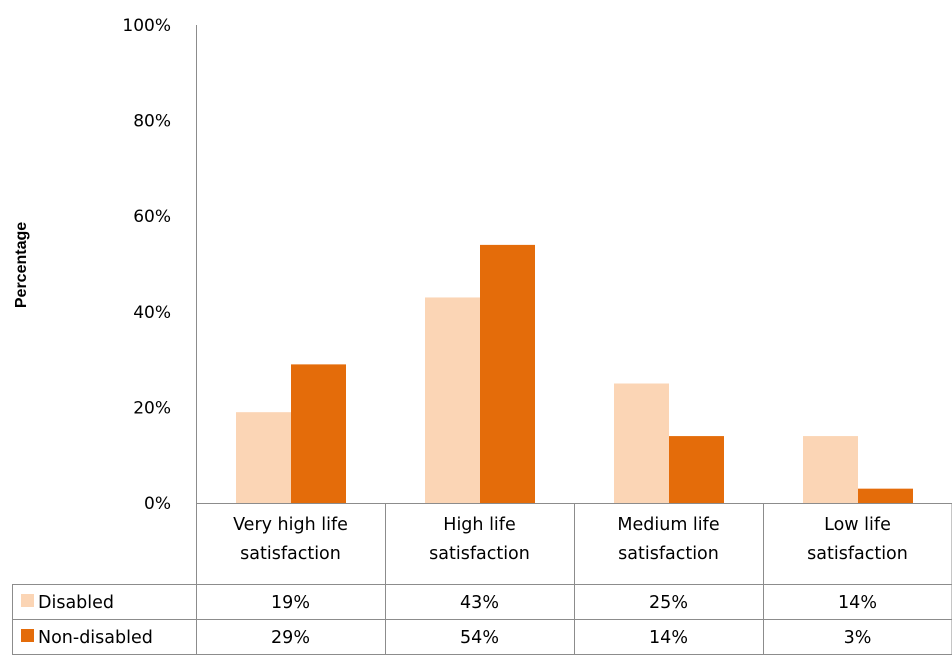 This screenshot has height=655, width=952. What do you see at coordinates (152, 122) in the screenshot?
I see `y-tick-label: 80%` at bounding box center [152, 122].